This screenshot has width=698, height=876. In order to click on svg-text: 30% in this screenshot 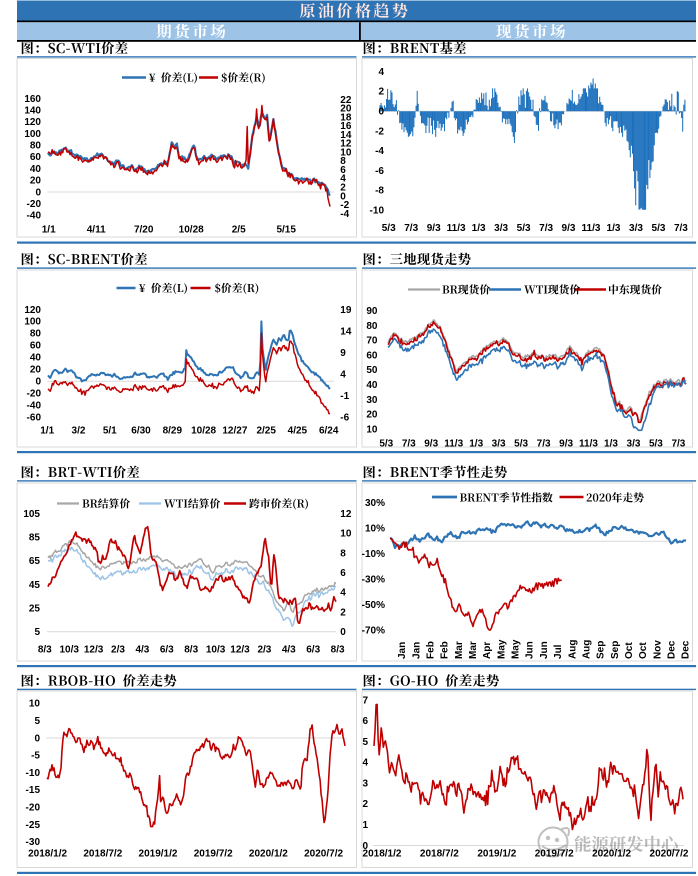, I will do `click(375, 503)`.